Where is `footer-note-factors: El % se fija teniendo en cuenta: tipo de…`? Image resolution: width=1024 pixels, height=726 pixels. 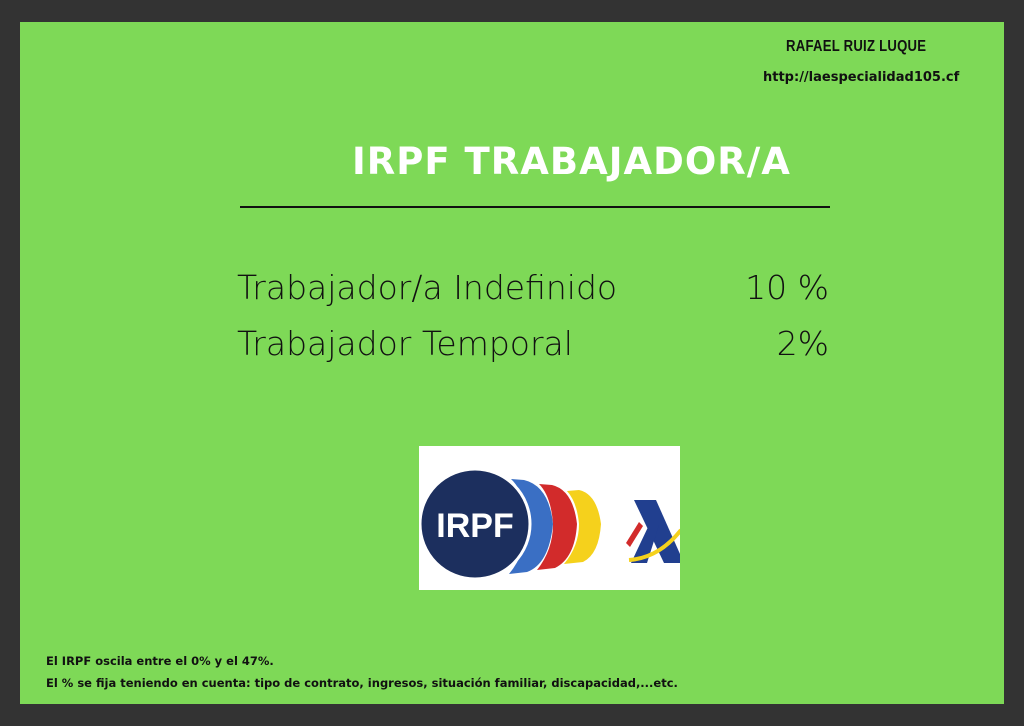
footer-note-factors: El % se fija teniendo en cuenta: tipo de… is located at coordinates (362, 683).